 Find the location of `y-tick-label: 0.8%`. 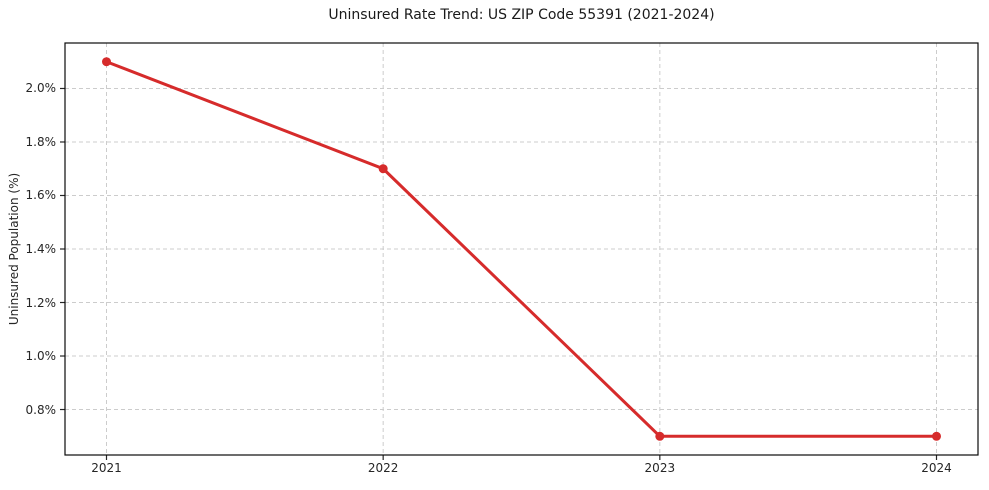

y-tick-label: 0.8% is located at coordinates (41, 409).